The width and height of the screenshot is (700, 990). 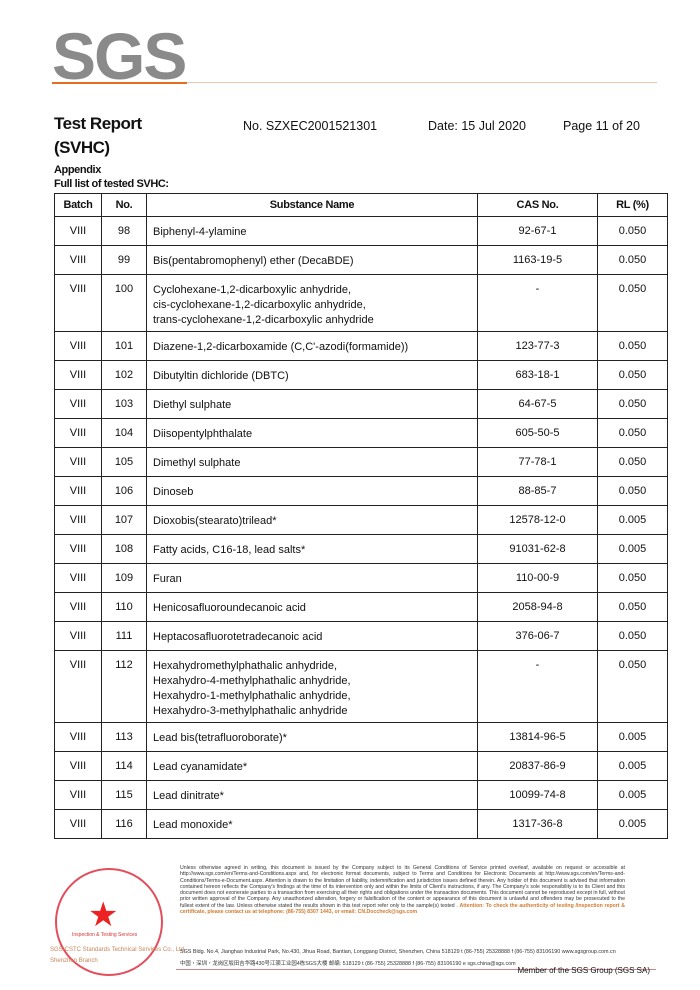 I want to click on stamp-text: Inspection & Testing Services, so click(x=105, y=935).